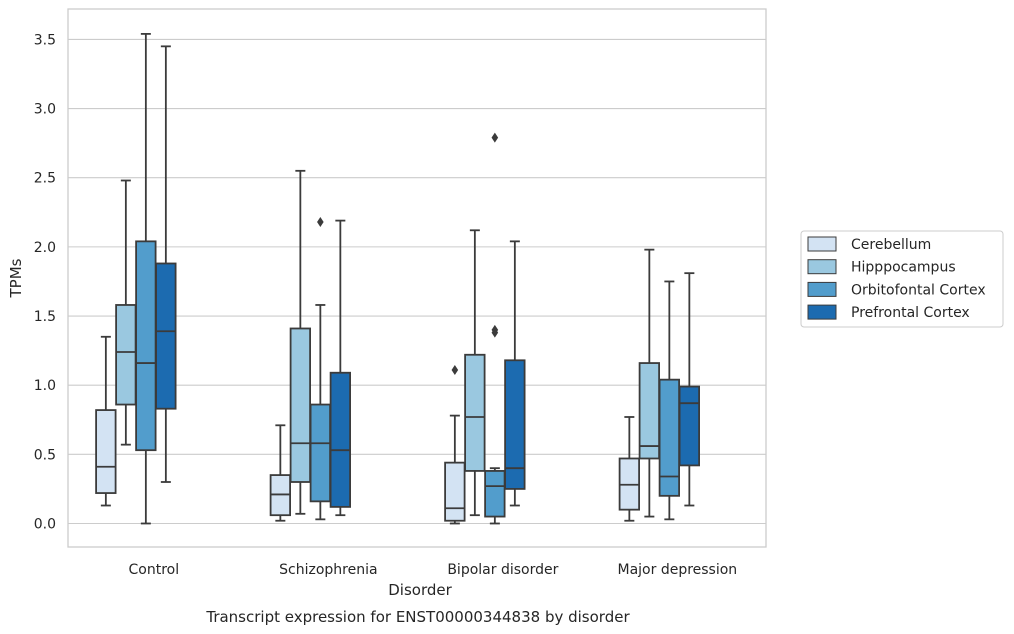 Image resolution: width=1014 pixels, height=634 pixels. What do you see at coordinates (678, 570) in the screenshot?
I see `x-tick-label: Major depression` at bounding box center [678, 570].